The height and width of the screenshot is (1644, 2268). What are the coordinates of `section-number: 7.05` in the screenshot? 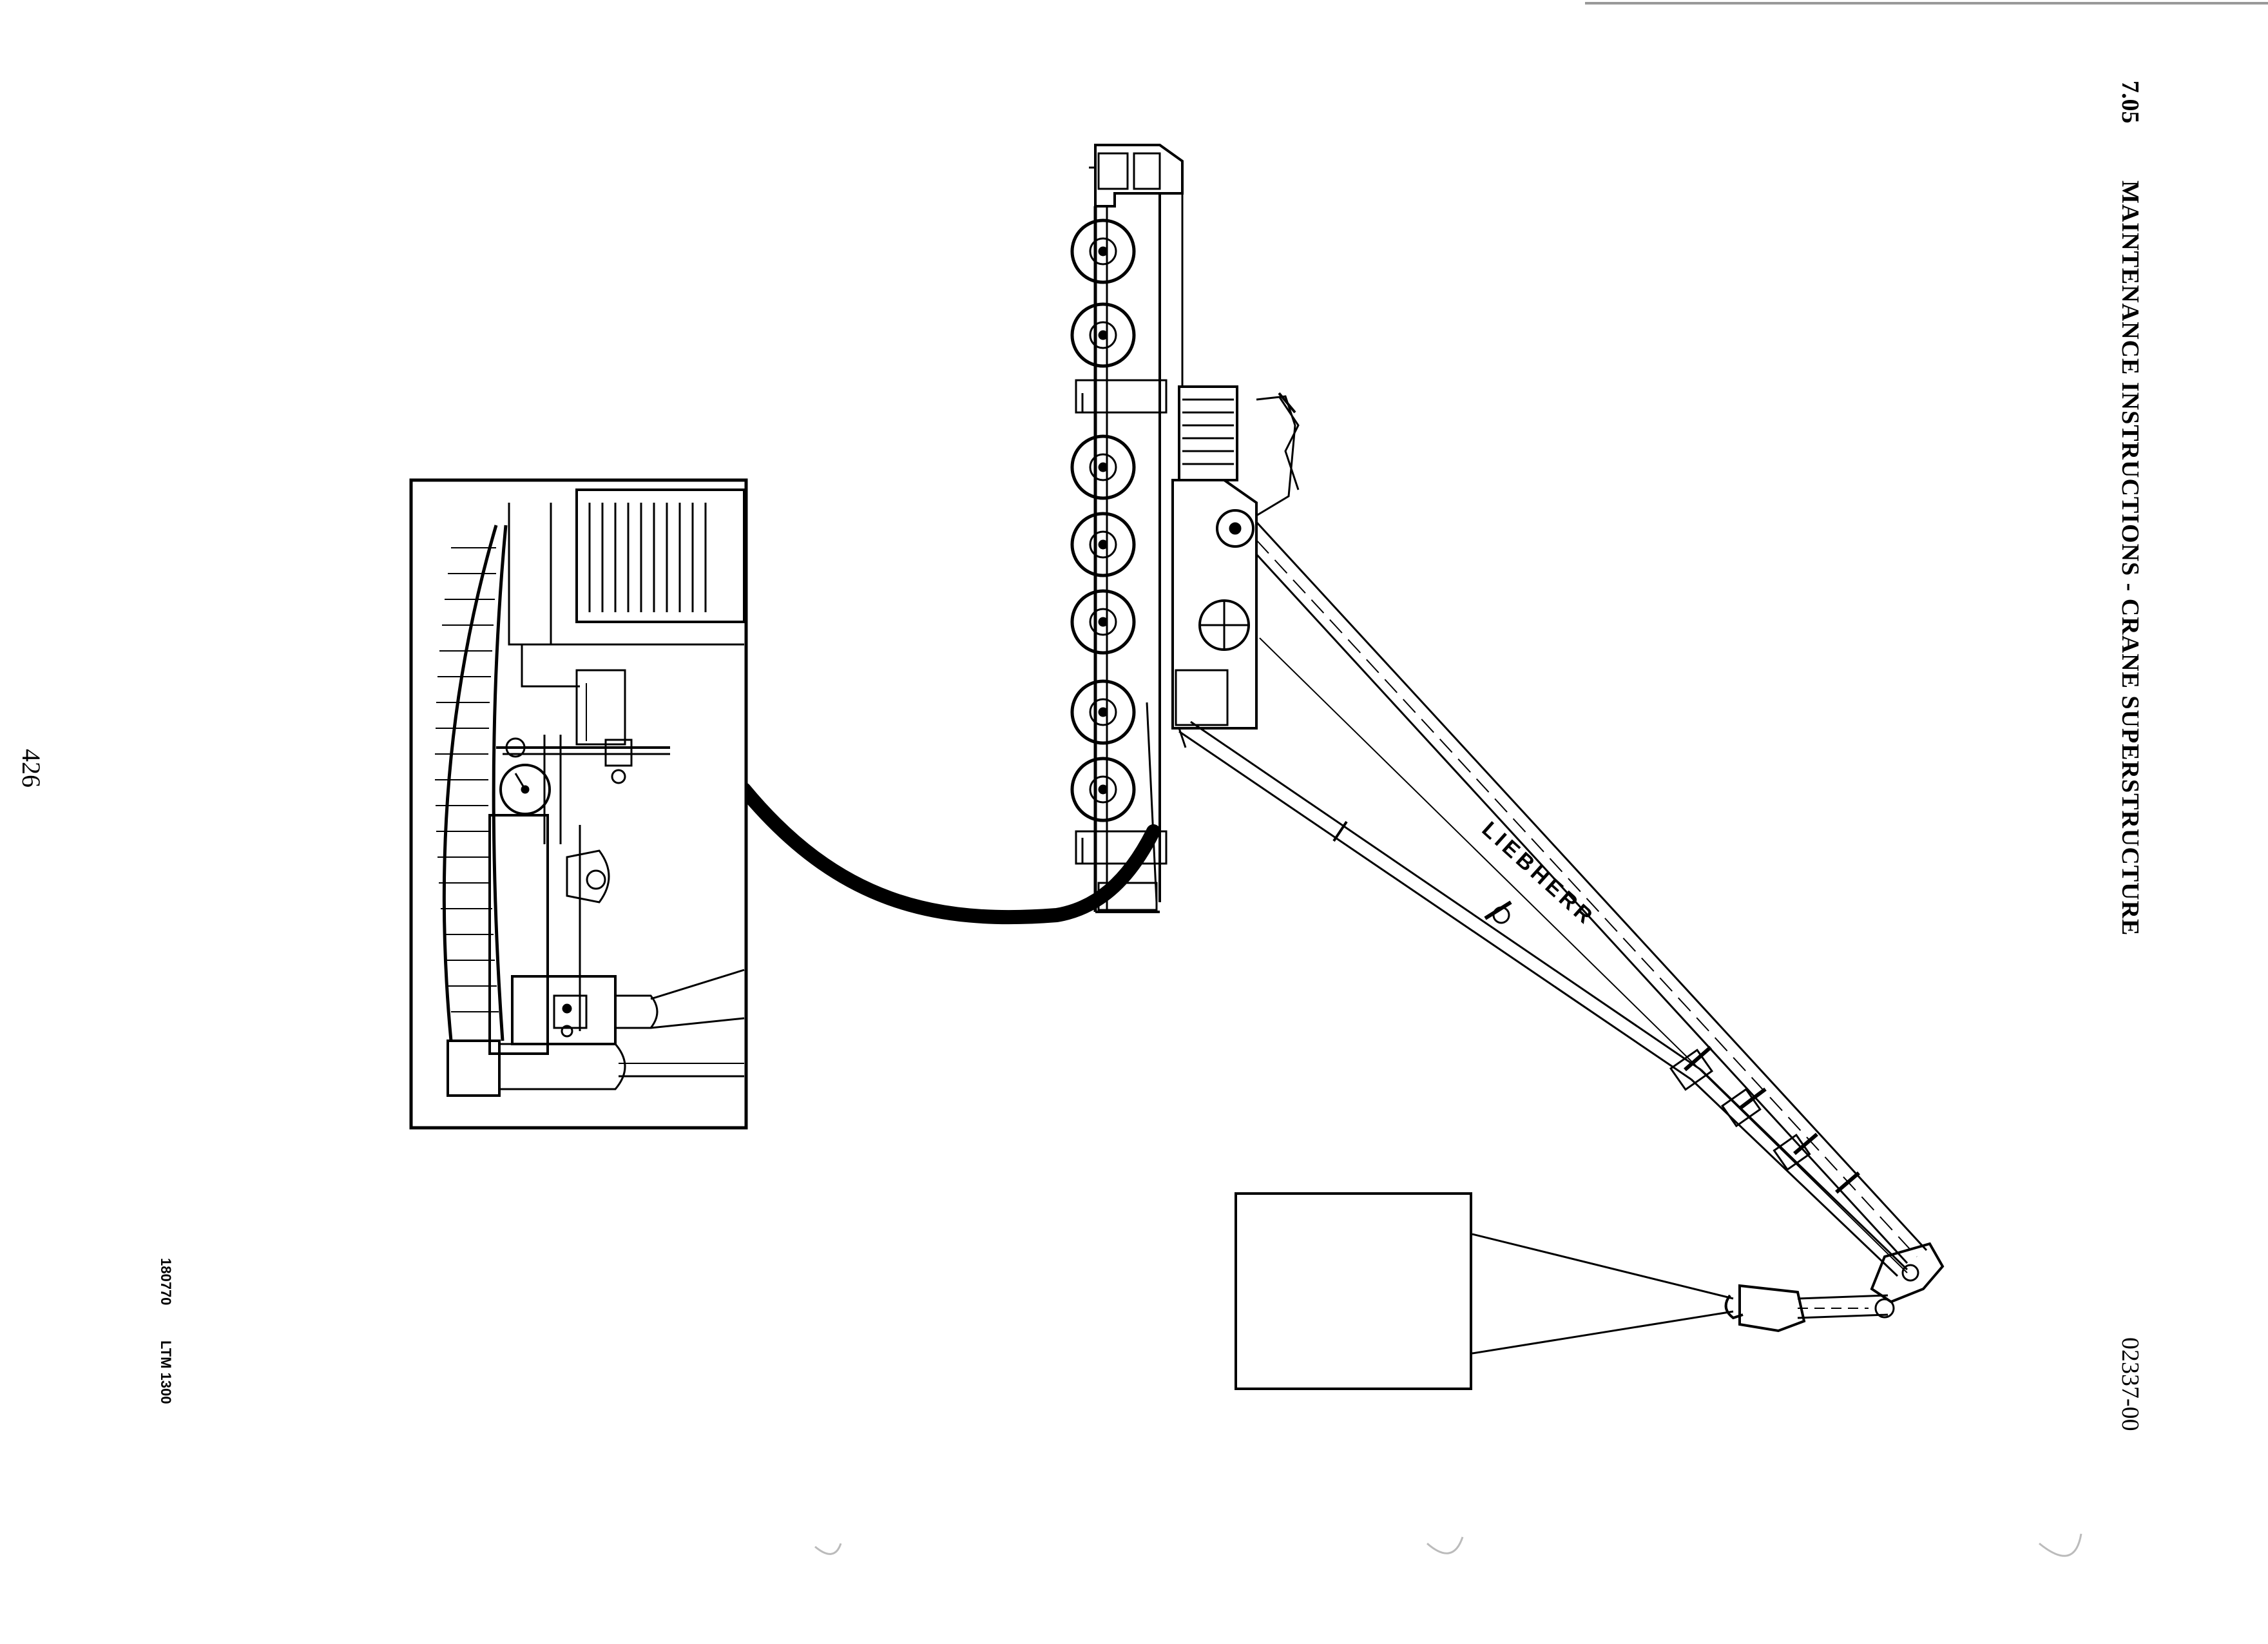 It's located at (2130, 102).